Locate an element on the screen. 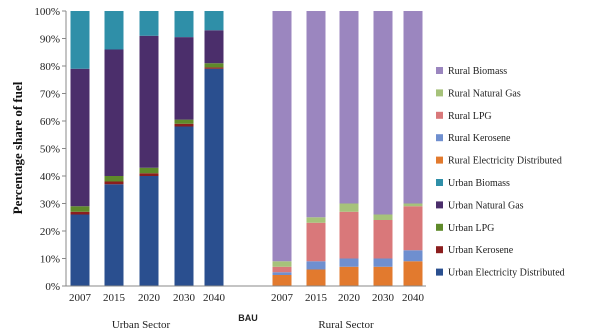 This screenshot has height=333, width=596. legend-label: Rural Natural Gas is located at coordinates (484, 93).